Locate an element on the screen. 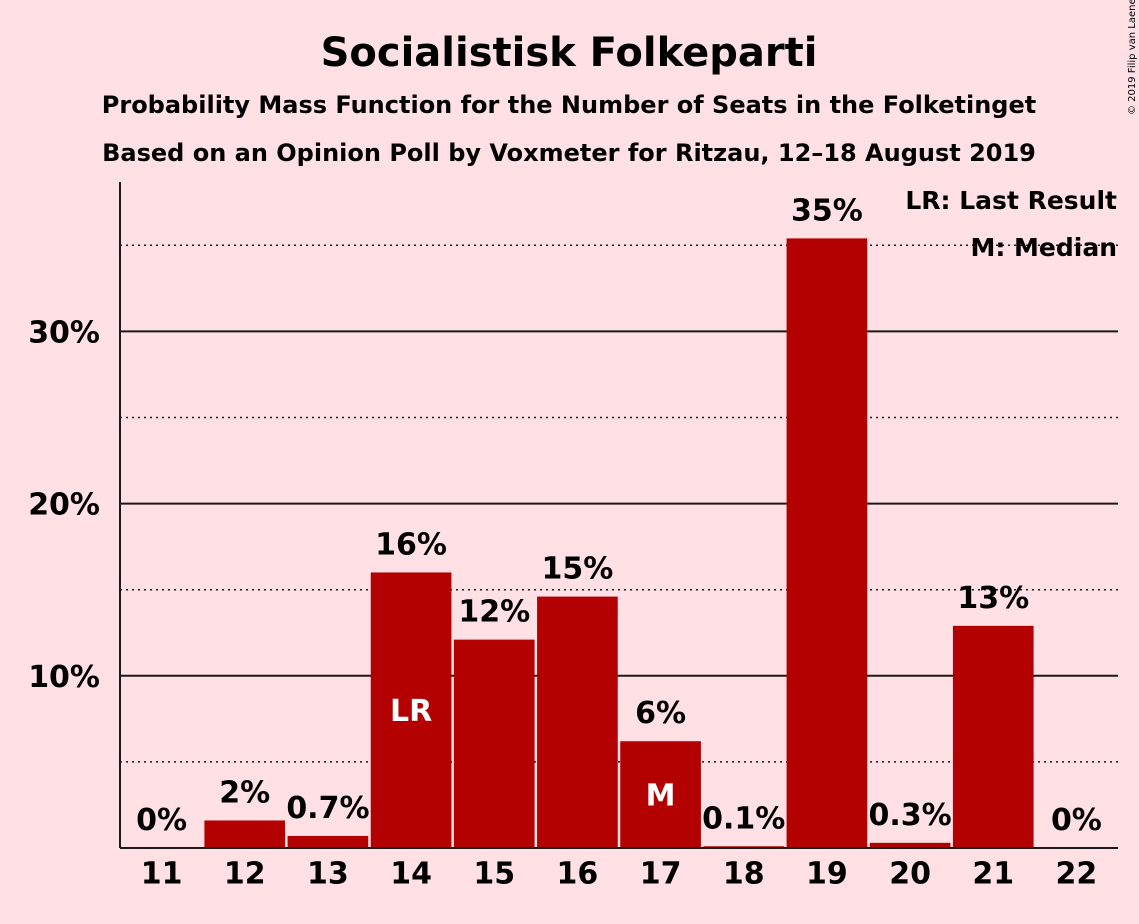  x-tick-label: 15 is located at coordinates (494, 874).